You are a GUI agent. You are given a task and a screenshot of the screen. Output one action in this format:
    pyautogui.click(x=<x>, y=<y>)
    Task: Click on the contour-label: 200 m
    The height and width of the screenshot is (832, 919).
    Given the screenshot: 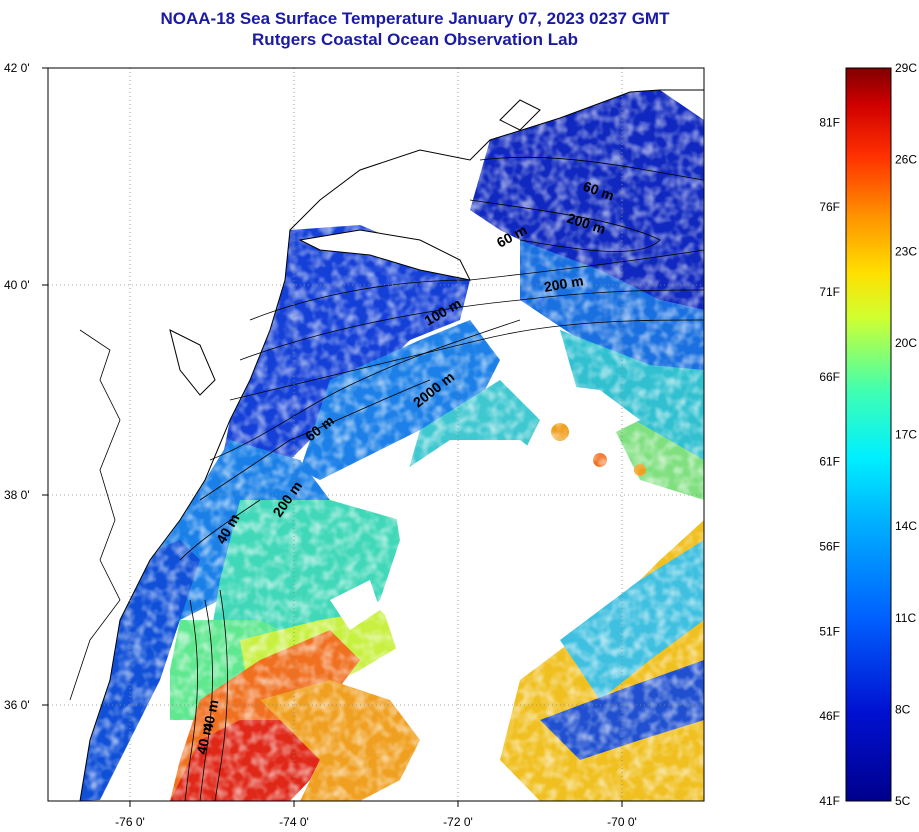 What is the action you would take?
    pyautogui.click(x=564, y=283)
    